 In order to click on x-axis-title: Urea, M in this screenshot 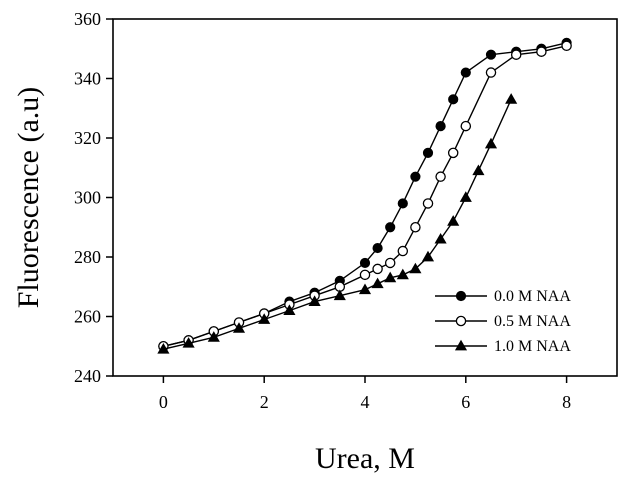, I will do `click(365, 458)`.